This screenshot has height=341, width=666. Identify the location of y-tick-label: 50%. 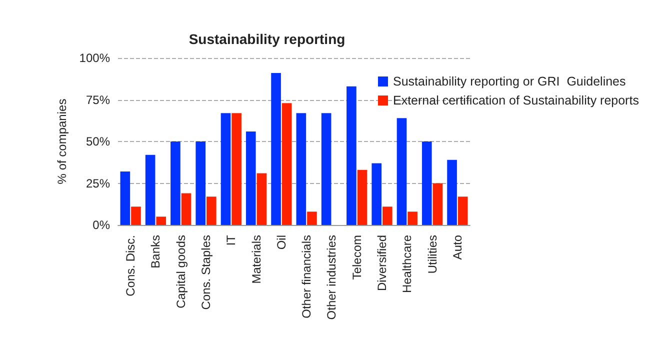
(98, 141).